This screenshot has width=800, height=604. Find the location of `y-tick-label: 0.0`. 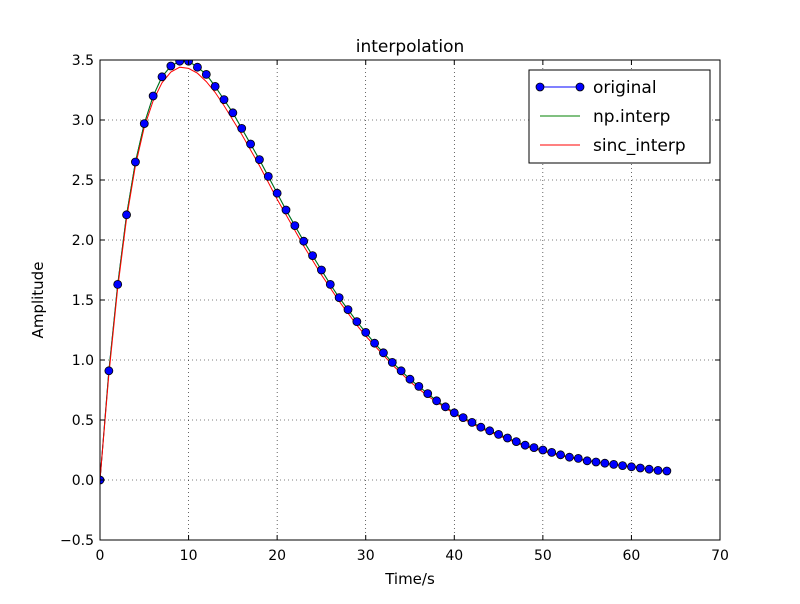

y-tick-label: 0.0 is located at coordinates (83, 481).